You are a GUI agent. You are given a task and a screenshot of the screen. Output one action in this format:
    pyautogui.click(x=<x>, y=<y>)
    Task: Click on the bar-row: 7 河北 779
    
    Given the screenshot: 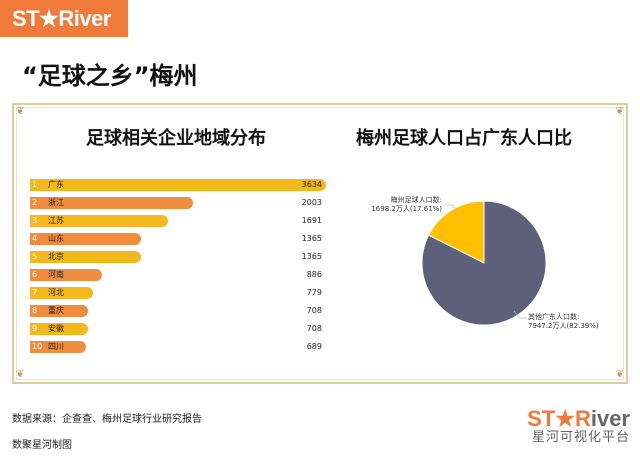 What is the action you would take?
    pyautogui.click(x=178, y=293)
    